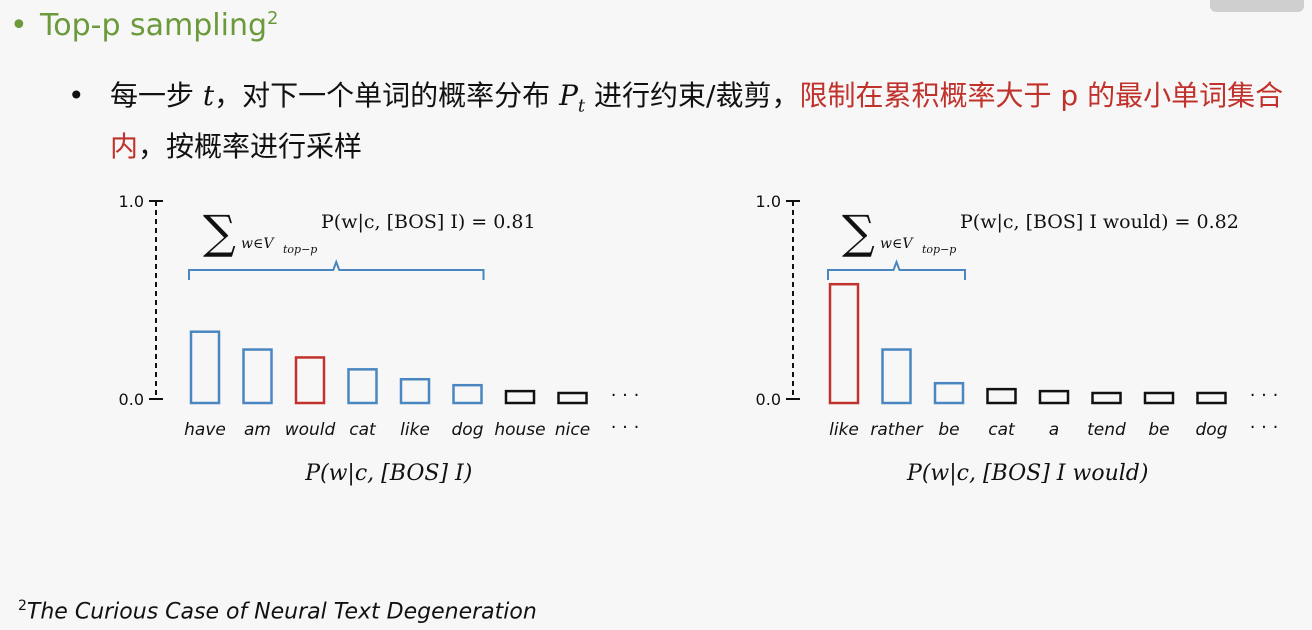  Describe the element at coordinates (205, 430) in the screenshot. I see `x-tick-label: have` at that location.